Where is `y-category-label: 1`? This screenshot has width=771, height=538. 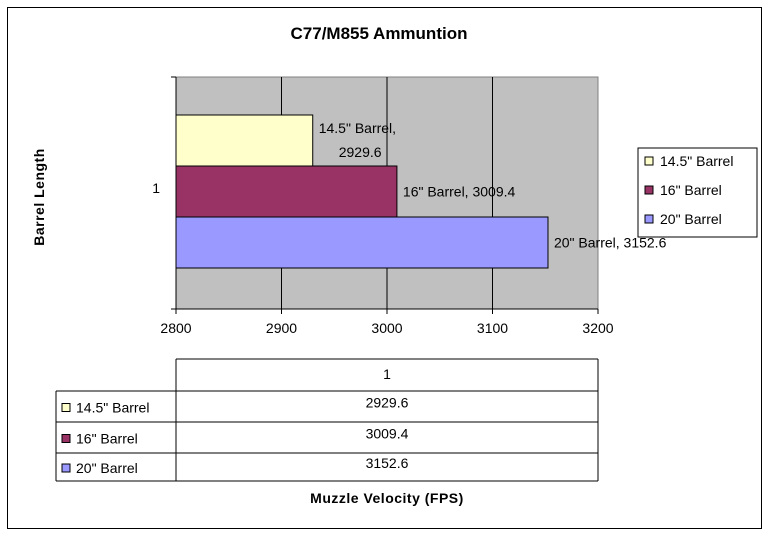 y-category-label: 1 is located at coordinates (156, 188).